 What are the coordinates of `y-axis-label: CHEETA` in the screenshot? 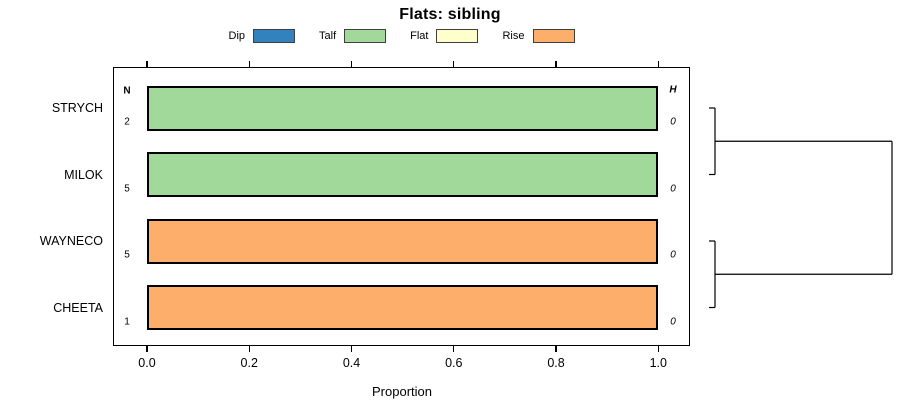 It's located at (78, 307).